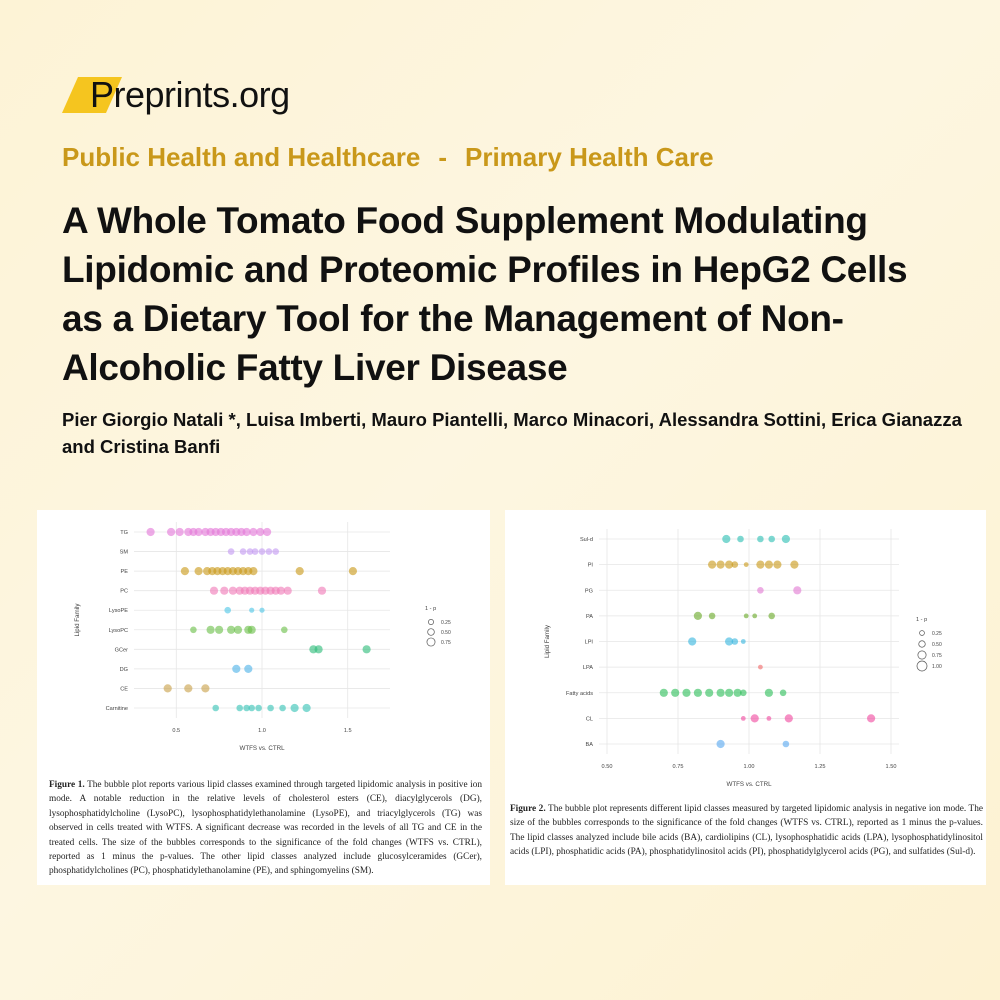  Describe the element at coordinates (446, 643) in the screenshot. I see `fig1-legend-label: 0.75` at that location.